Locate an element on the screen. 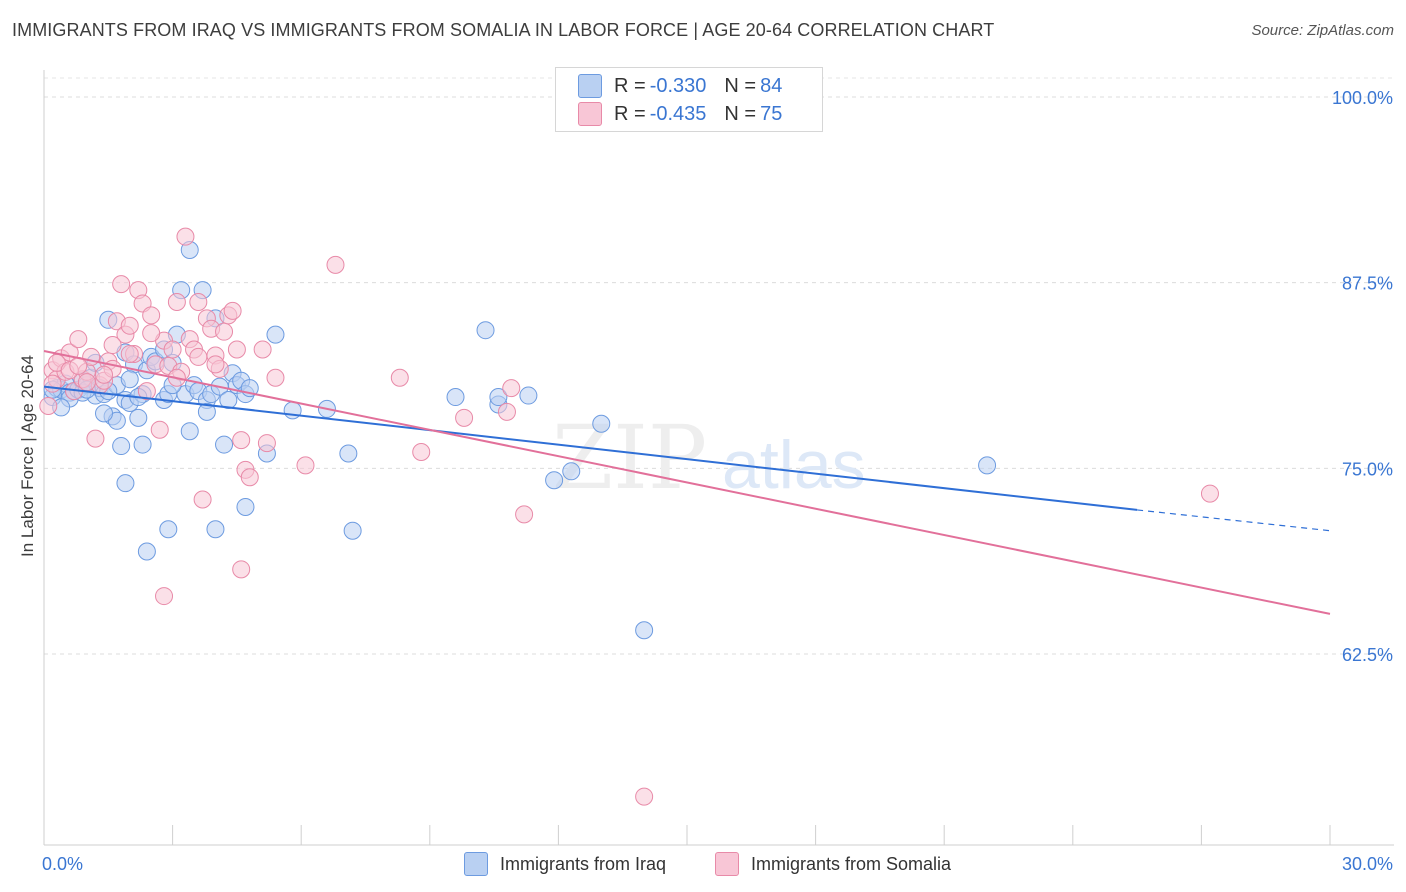  legend-row-iraq: R = -0.330 N = 84 is located at coordinates (680, 86).